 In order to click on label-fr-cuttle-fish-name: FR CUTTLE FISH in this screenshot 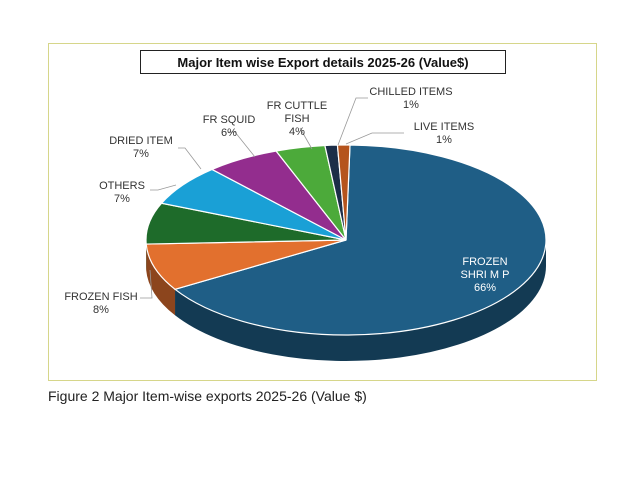, I will do `click(297, 112)`.